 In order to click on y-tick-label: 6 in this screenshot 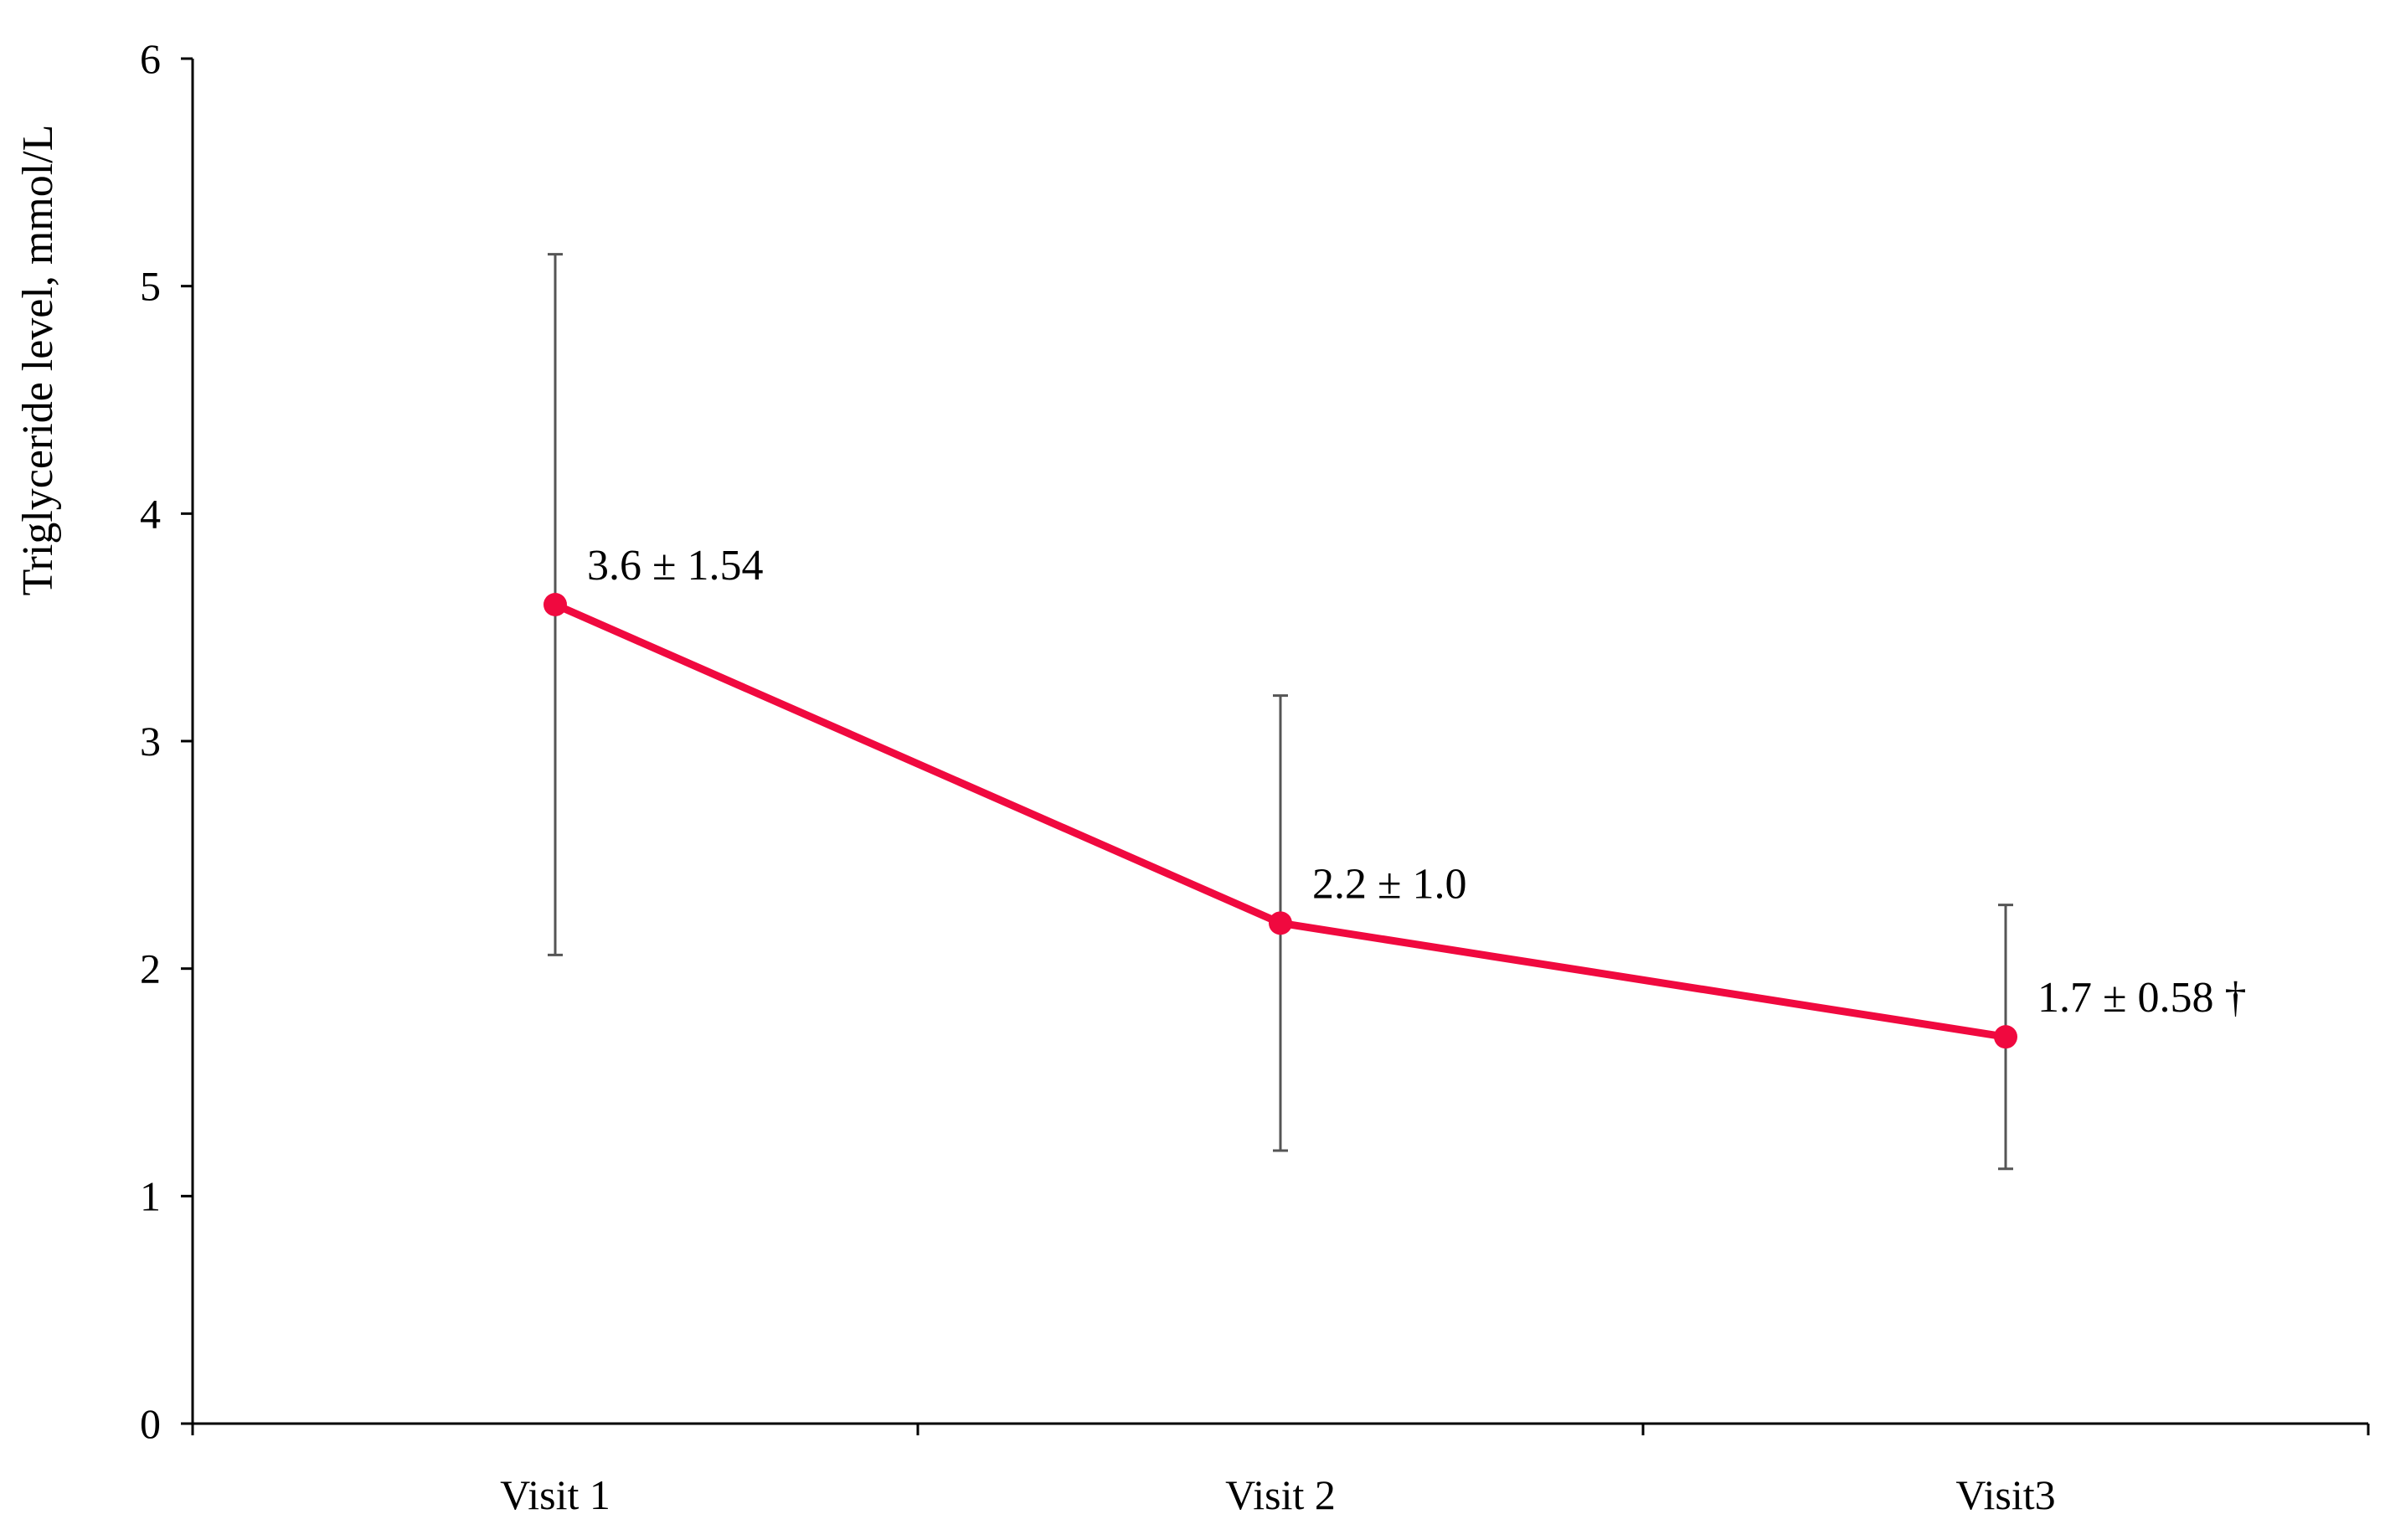, I will do `click(151, 58)`.